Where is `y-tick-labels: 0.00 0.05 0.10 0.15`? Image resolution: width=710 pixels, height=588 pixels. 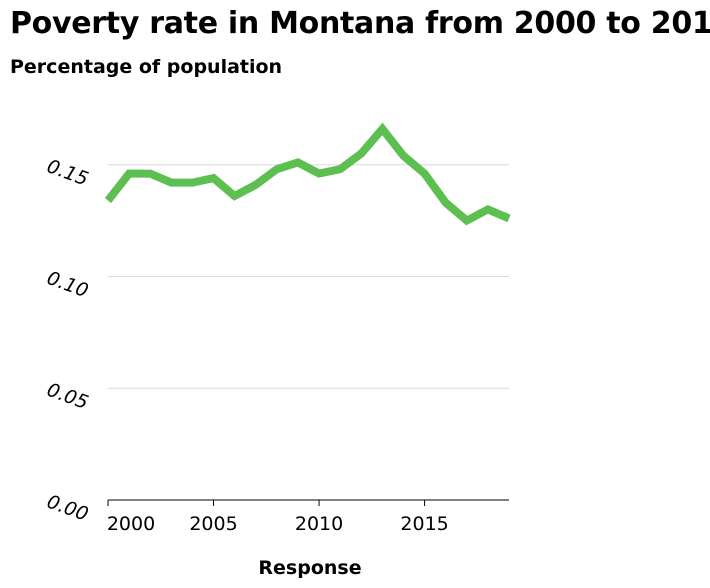 y-tick-labels: 0.00 0.05 0.10 0.15 is located at coordinates (67, 340).